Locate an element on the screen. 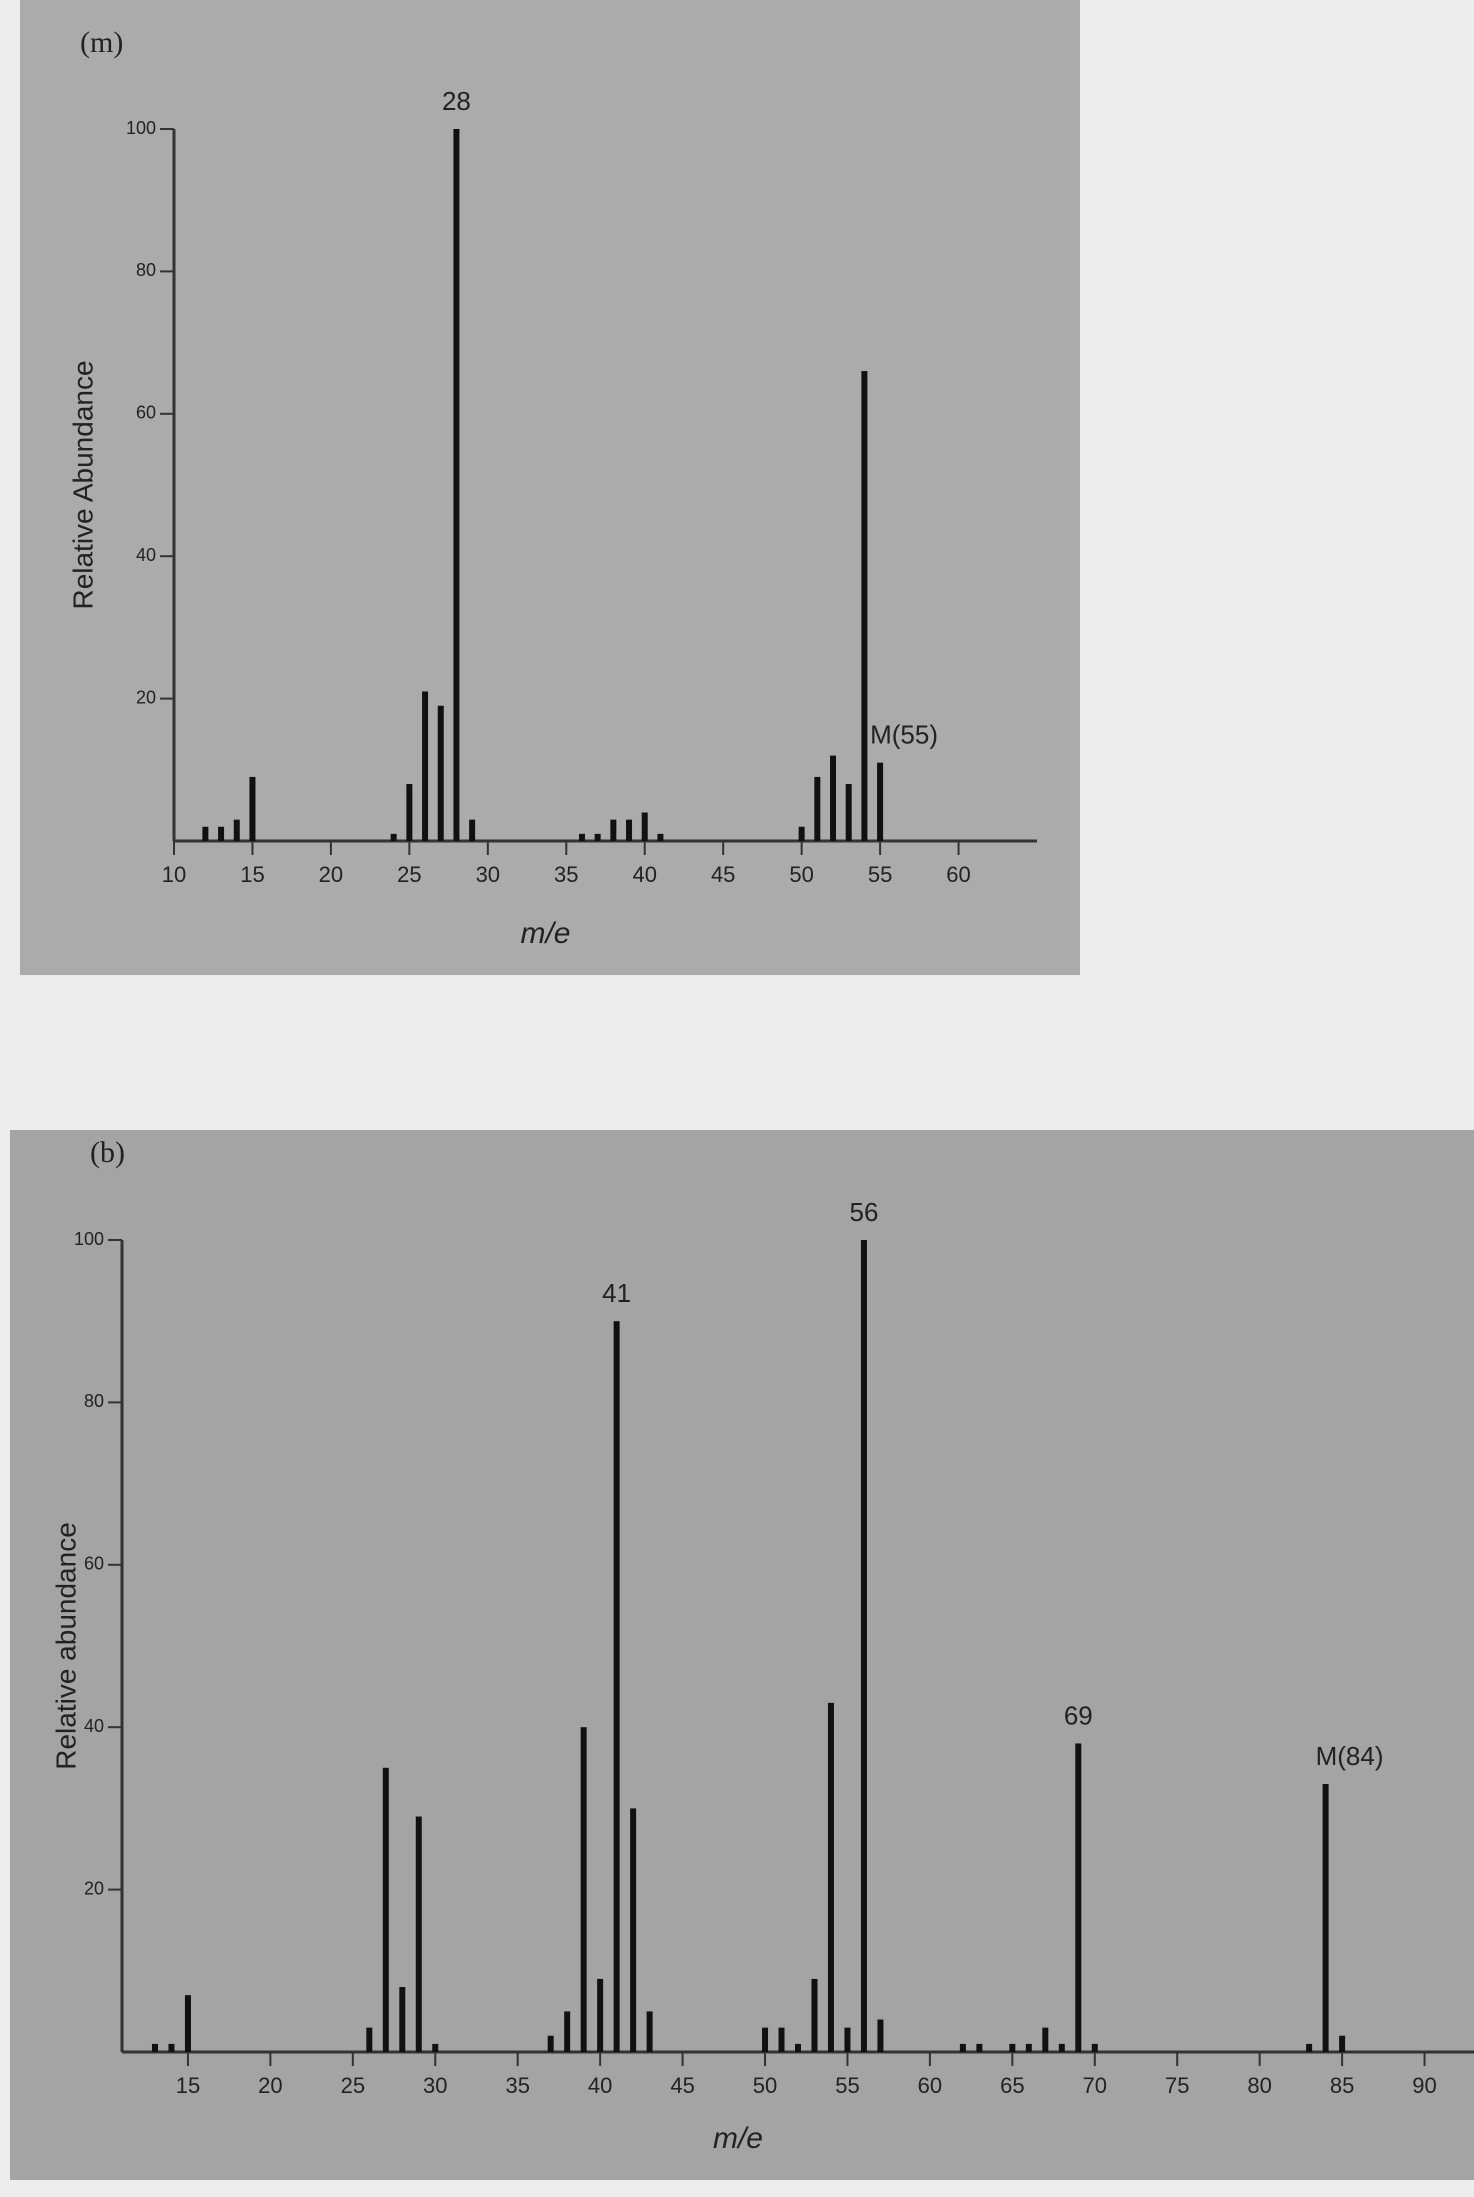 The image size is (1474, 2197). peak-annotation: 56 is located at coordinates (863, 1212).